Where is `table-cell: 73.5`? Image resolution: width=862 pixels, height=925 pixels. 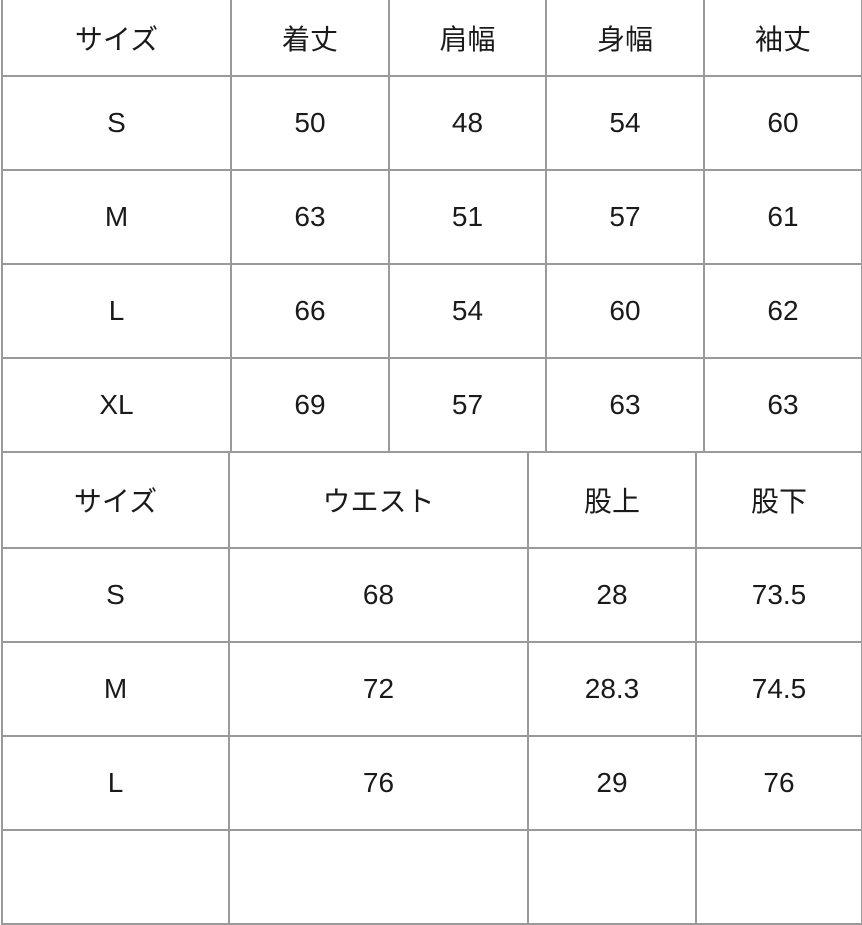 table-cell: 73.5 is located at coordinates (778, 595).